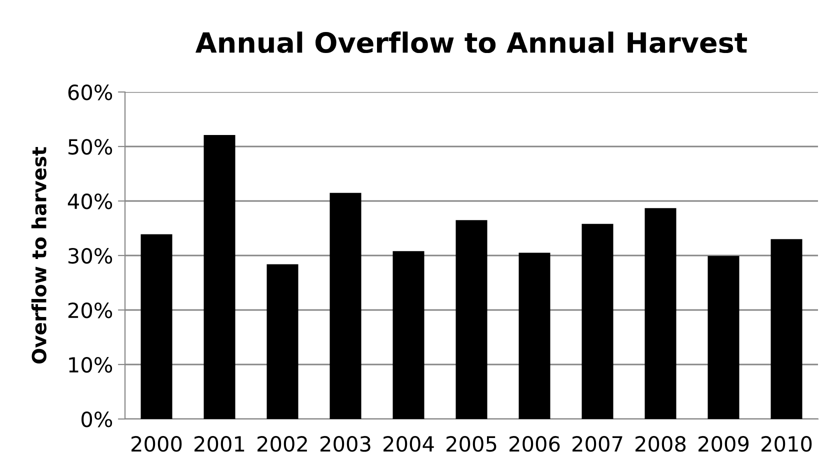  Describe the element at coordinates (597, 444) in the screenshot. I see `x-tick-label: 2007` at that location.